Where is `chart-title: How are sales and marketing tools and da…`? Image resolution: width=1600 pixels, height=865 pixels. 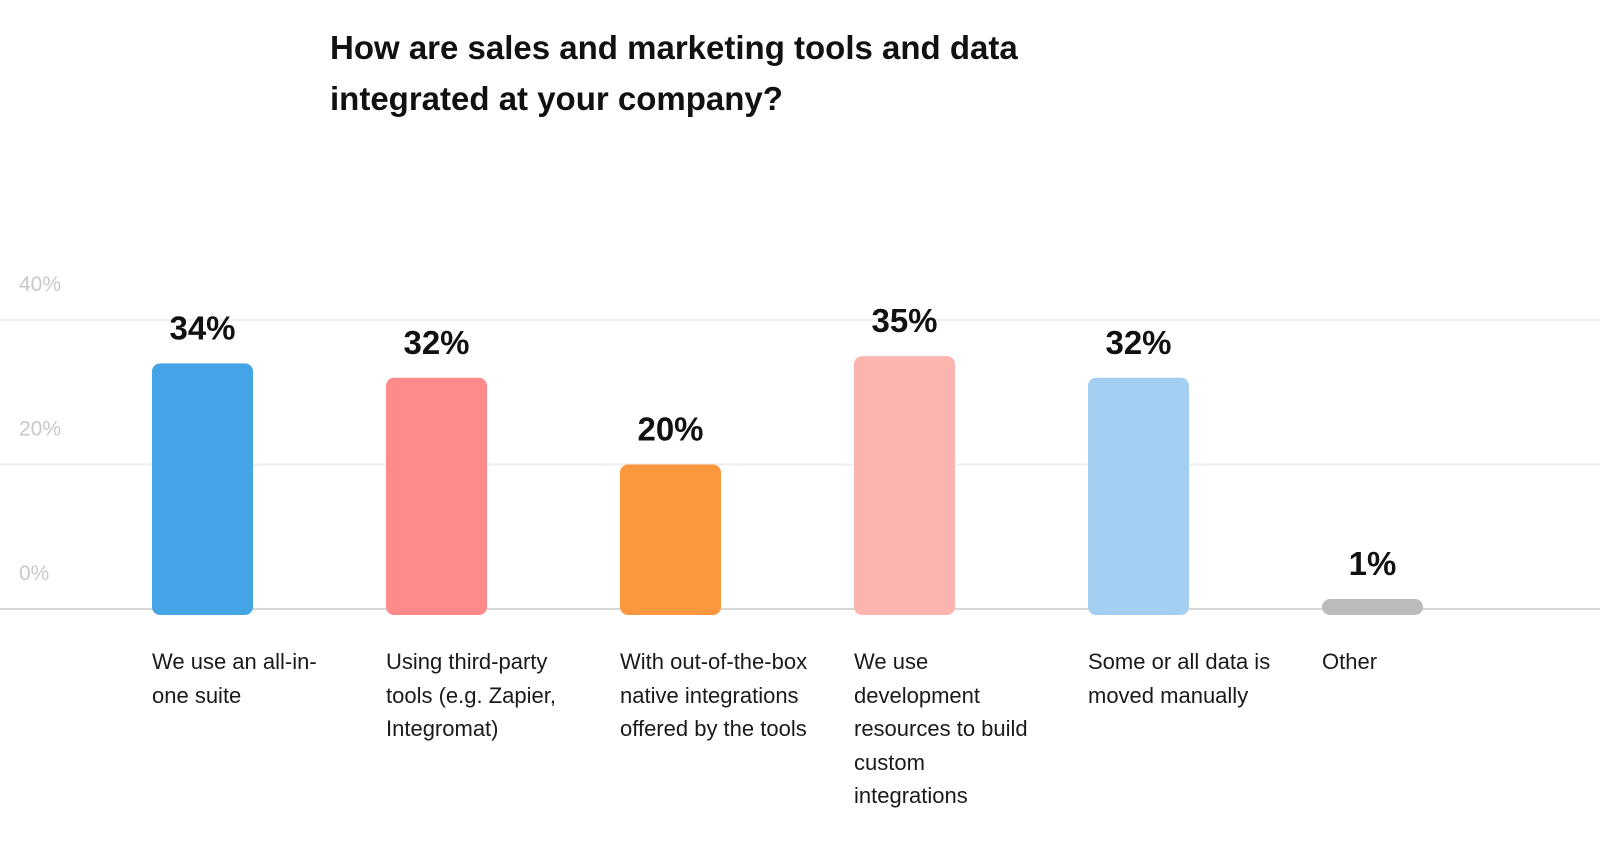 chart-title: How are sales and marketing tools and da… is located at coordinates (674, 73).